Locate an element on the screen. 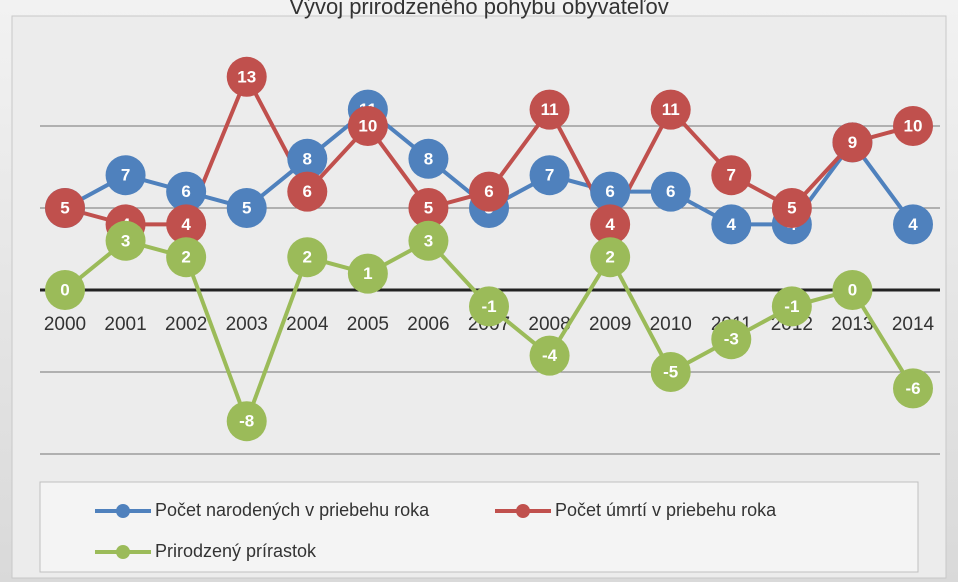  legend-box is located at coordinates (479, 527).